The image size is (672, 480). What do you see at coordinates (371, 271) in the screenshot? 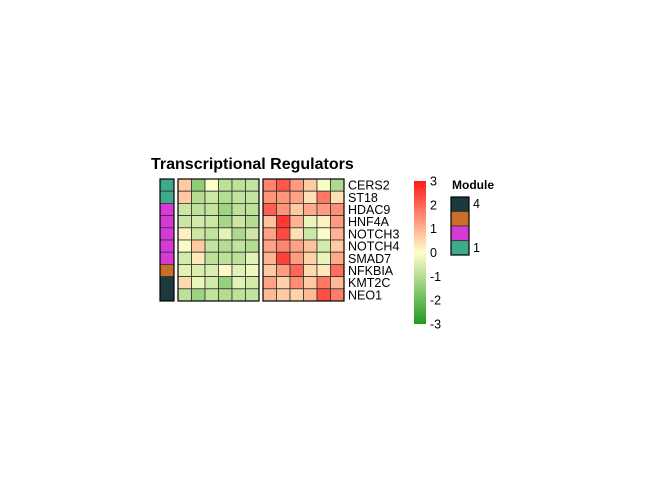
I see `row-label: NFKBIA` at bounding box center [371, 271].